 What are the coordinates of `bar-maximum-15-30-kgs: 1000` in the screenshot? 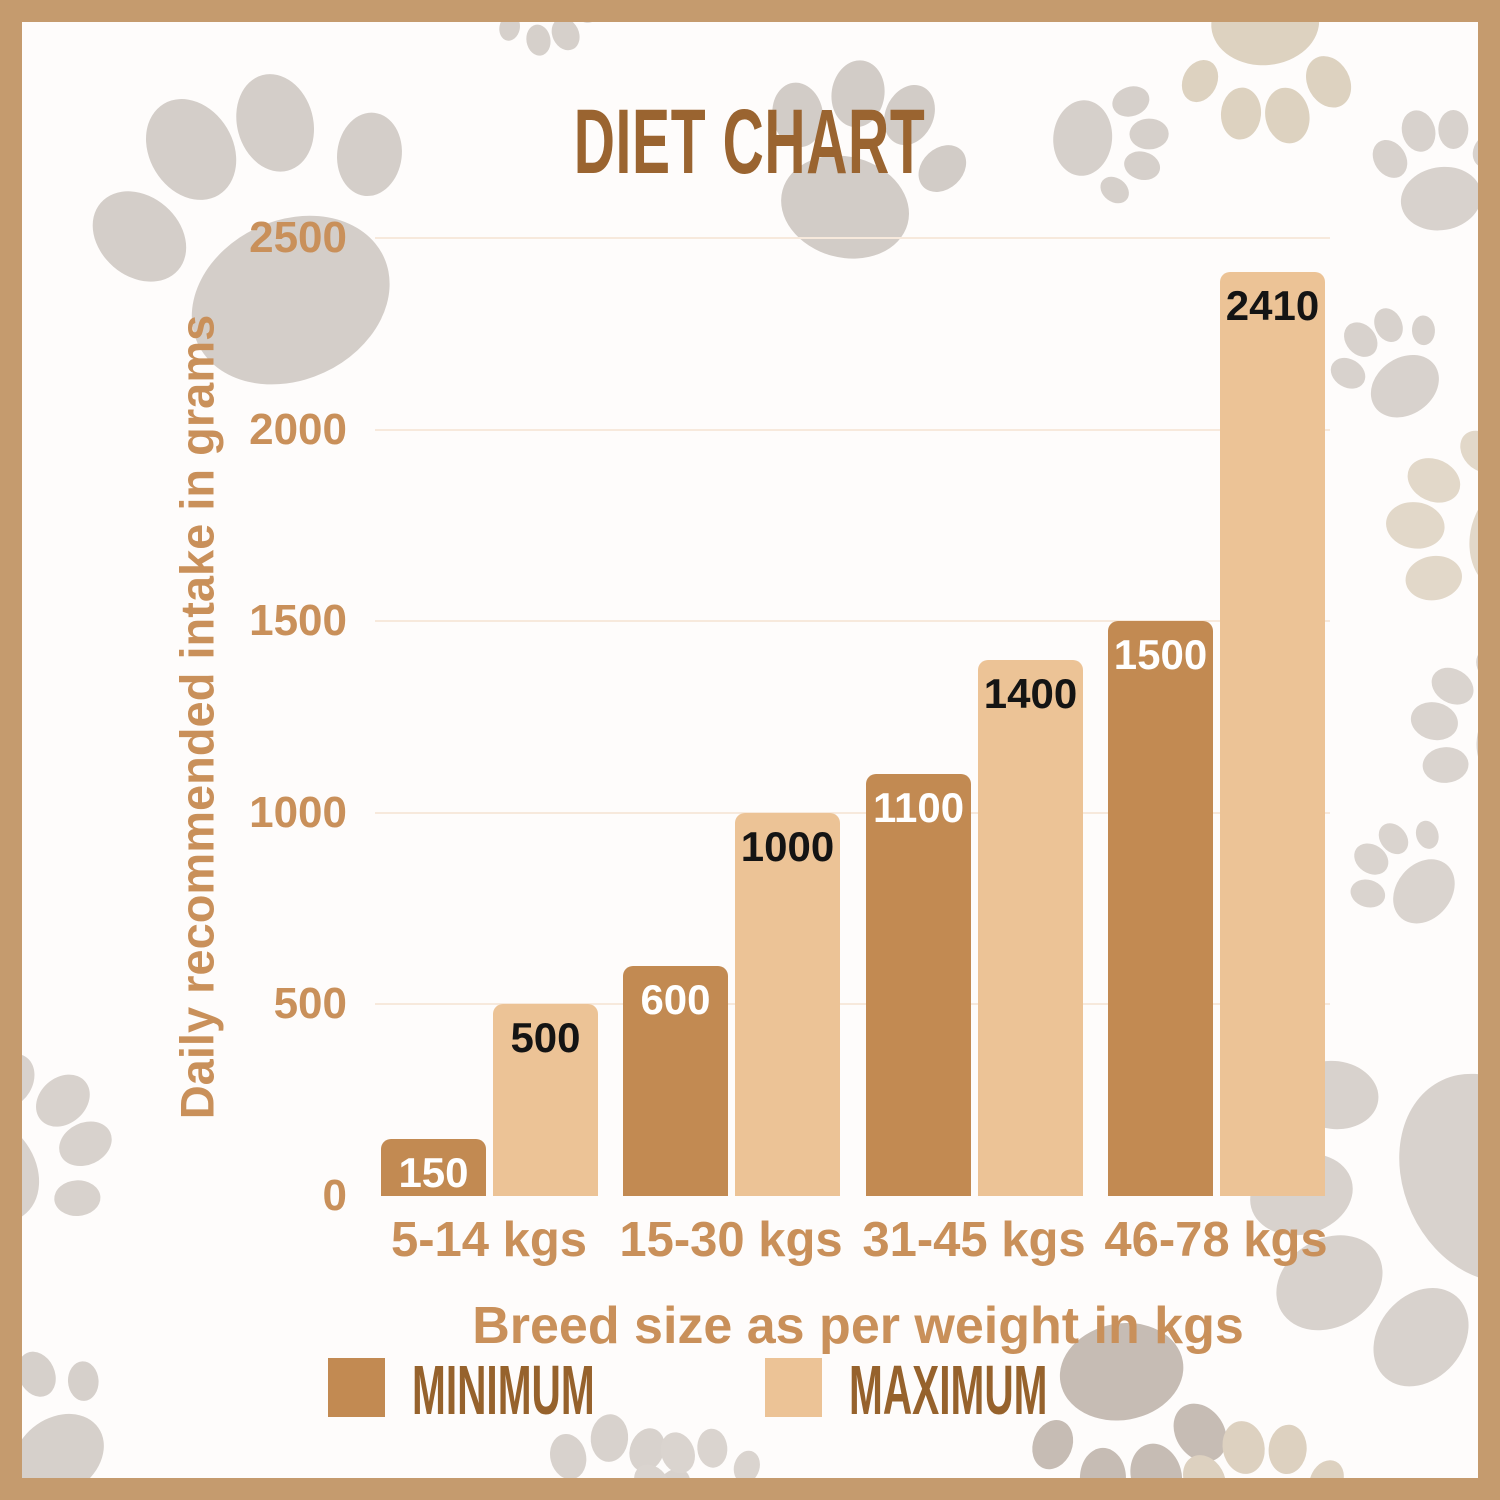 It's located at (787, 1004).